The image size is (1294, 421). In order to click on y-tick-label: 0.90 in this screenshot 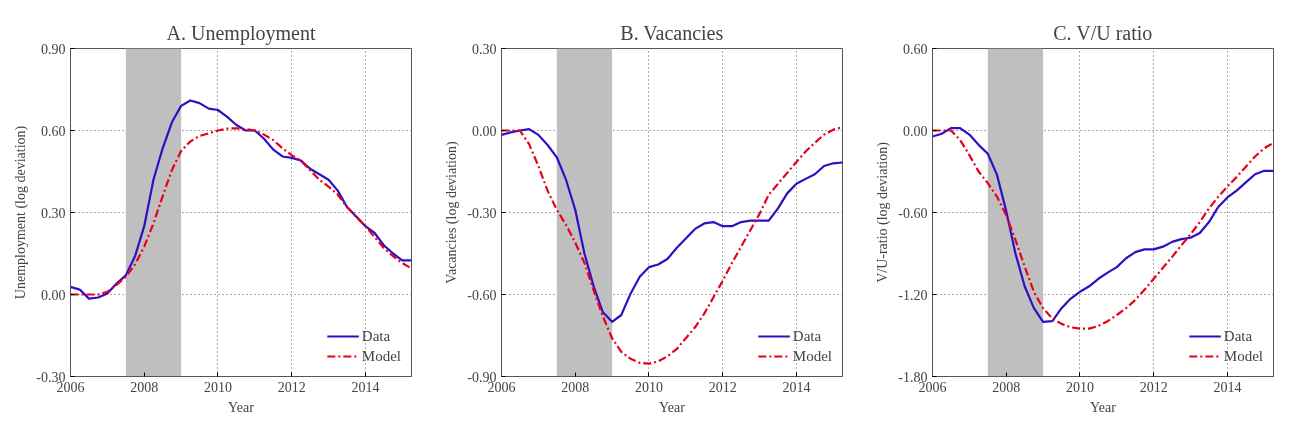, I will do `click(53, 49)`.